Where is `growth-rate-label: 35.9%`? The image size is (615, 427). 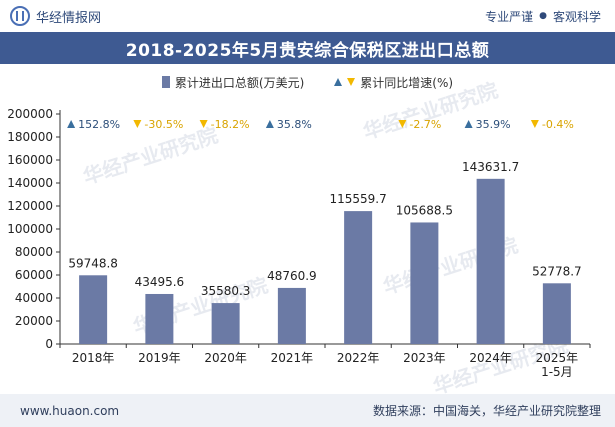
growth-rate-label: 35.9% is located at coordinates (493, 124).